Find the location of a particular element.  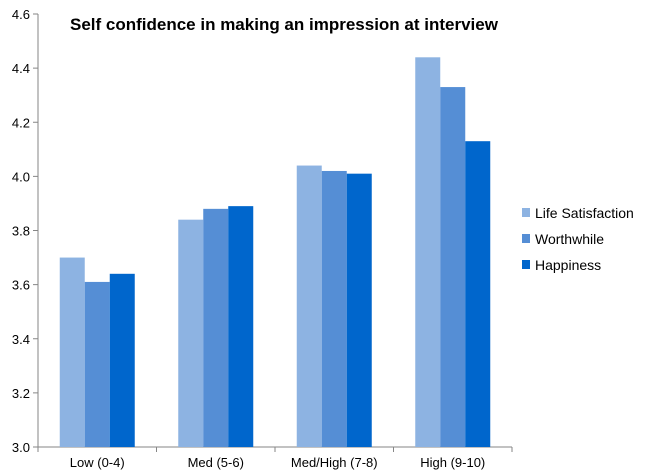

x-tick-label: Med/High (7-8) is located at coordinates (334, 462).